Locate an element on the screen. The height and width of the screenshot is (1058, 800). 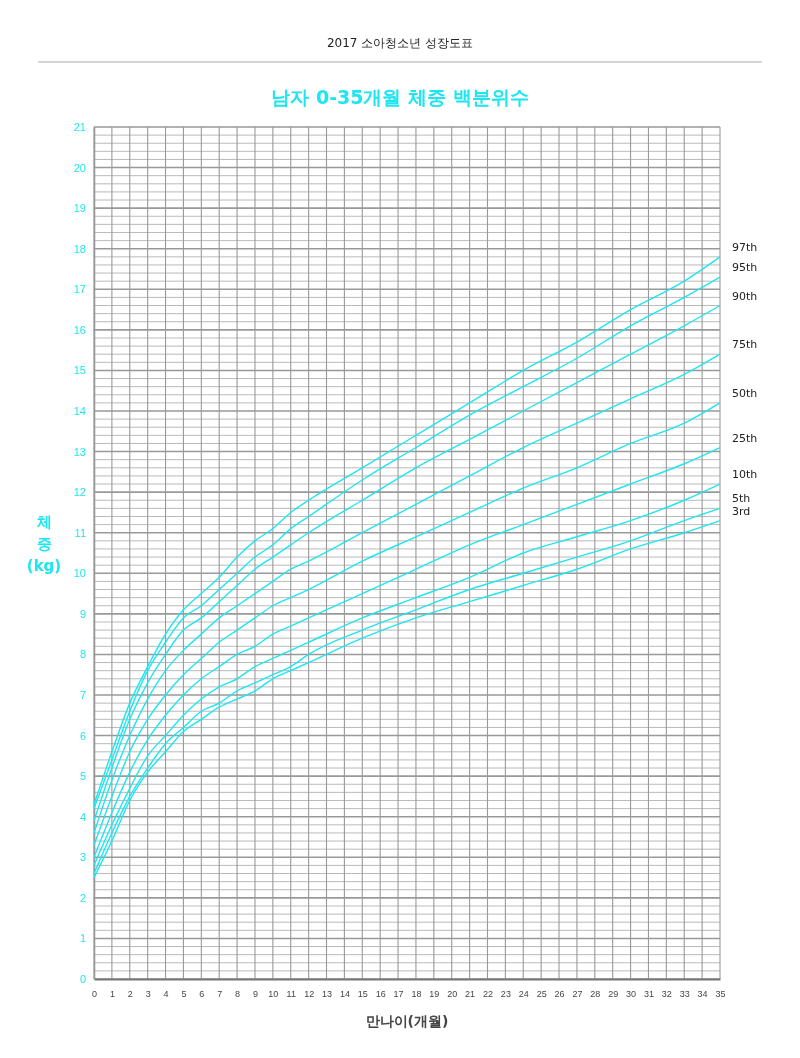
x-tick-label: 18 is located at coordinates (416, 994).